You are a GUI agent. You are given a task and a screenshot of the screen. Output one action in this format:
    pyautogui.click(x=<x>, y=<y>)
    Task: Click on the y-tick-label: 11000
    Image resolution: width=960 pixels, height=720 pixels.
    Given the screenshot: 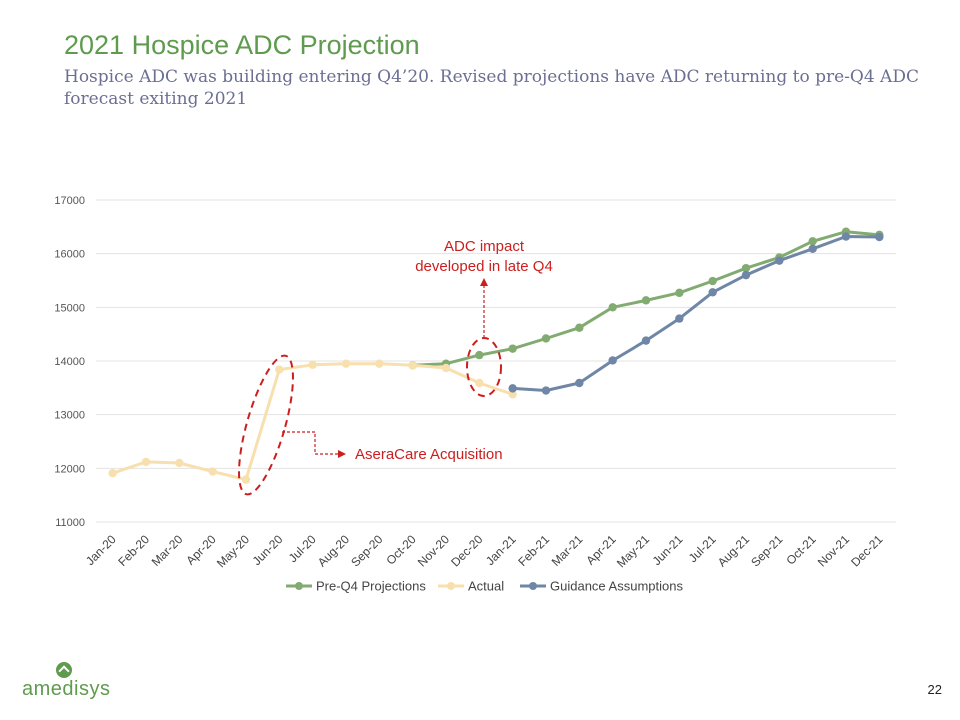 What is the action you would take?
    pyautogui.click(x=70, y=523)
    